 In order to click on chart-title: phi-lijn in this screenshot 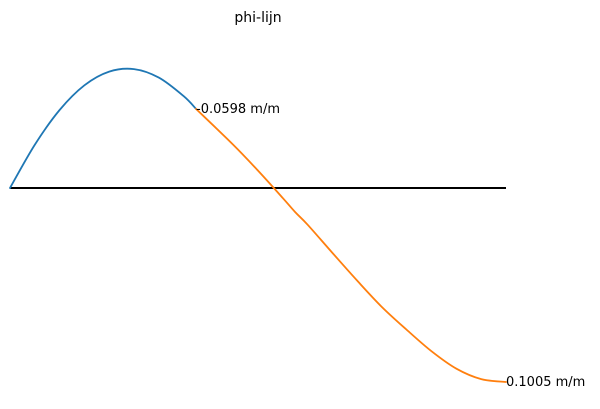, I will do `click(257, 18)`.